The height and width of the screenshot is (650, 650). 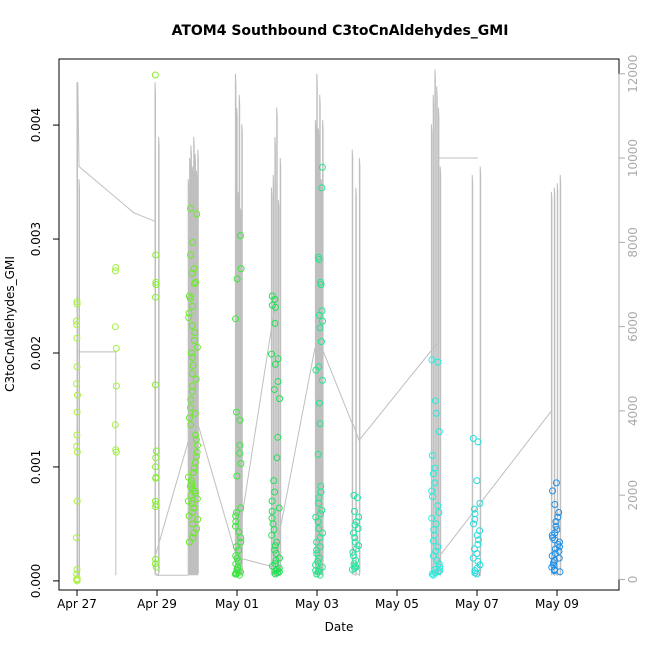 I want to click on y2-axis: 0 2000 4000 6000 8000 10000 12000, so click(x=629, y=319).